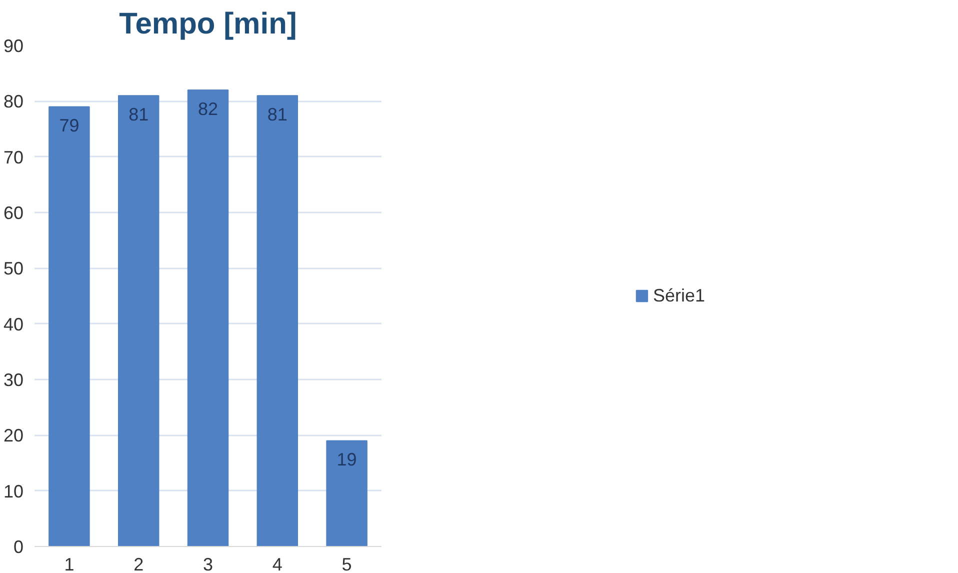 Image resolution: width=958 pixels, height=573 pixels. I want to click on y-tick-label: 90, so click(13, 46).